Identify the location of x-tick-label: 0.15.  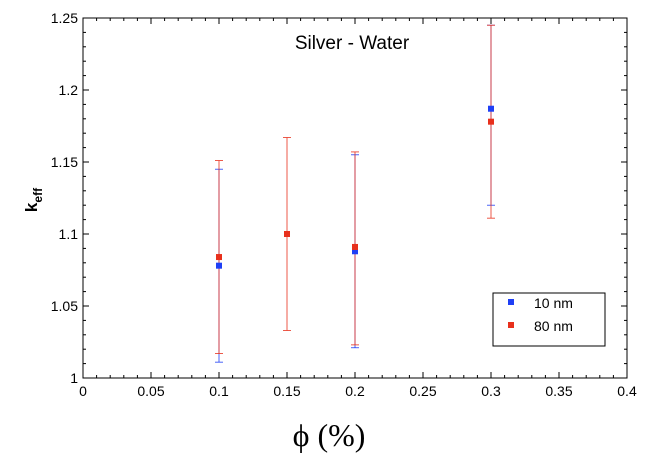
(286, 391).